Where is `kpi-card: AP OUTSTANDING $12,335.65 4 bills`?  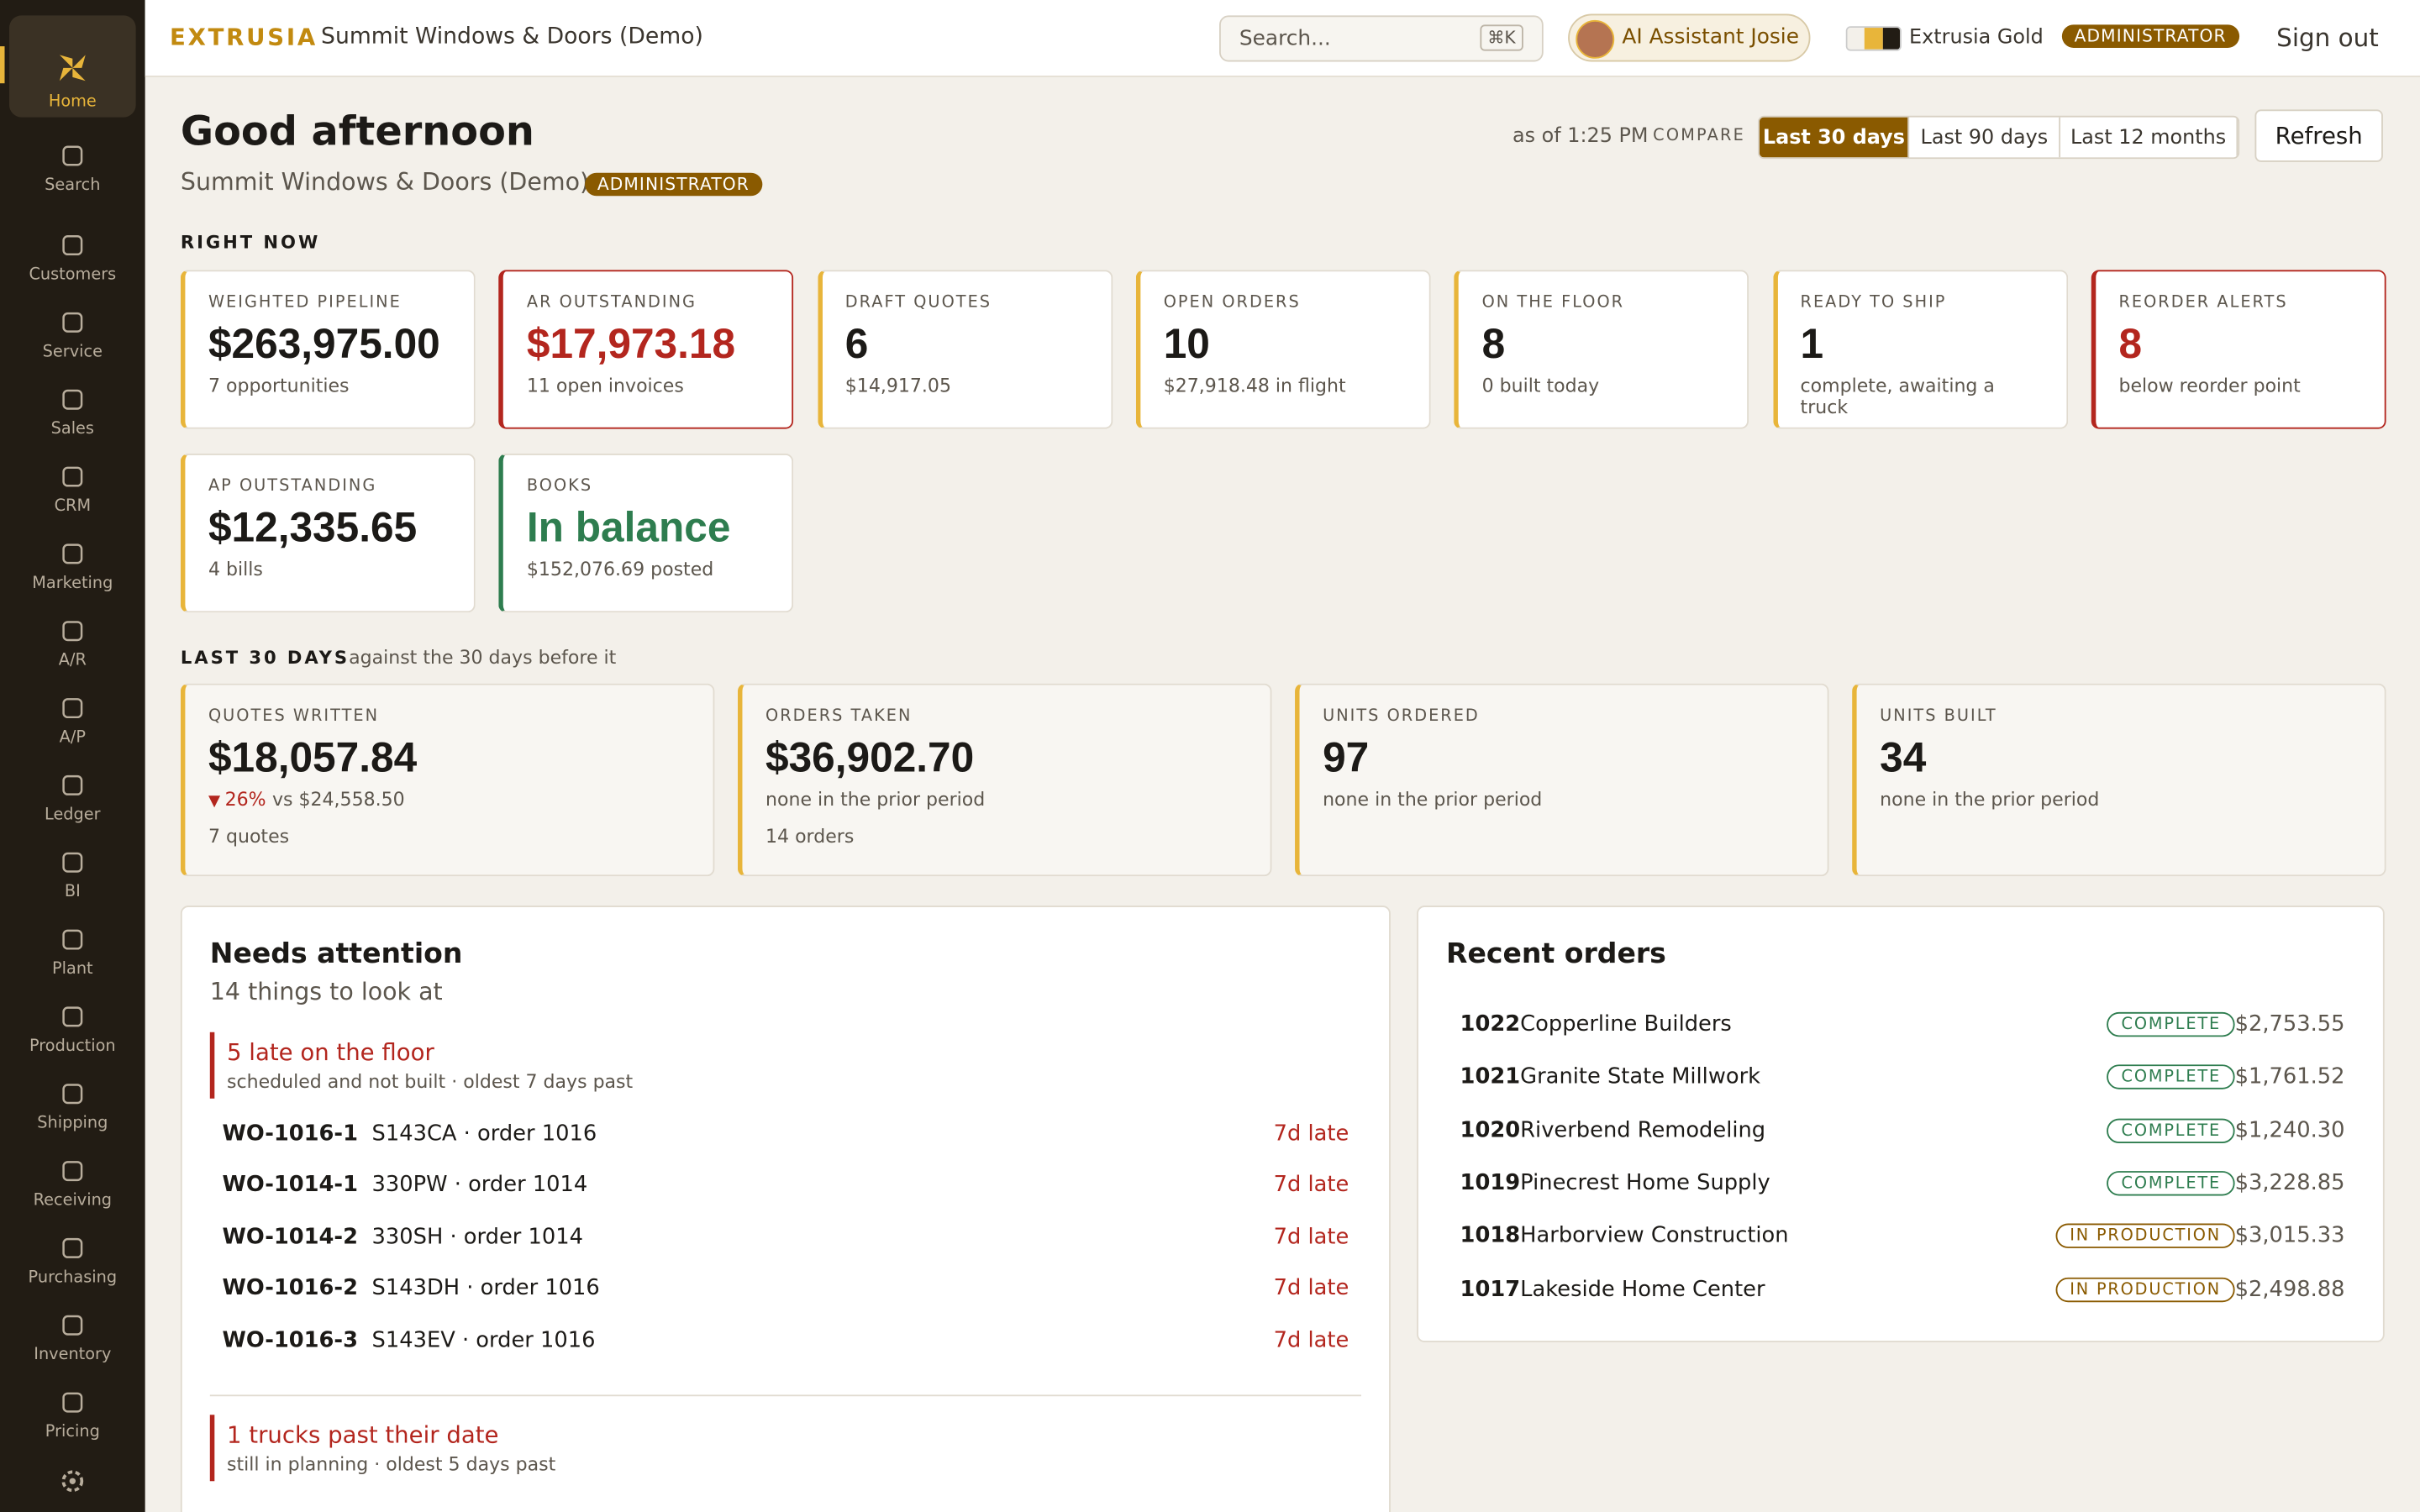
kpi-card: AP OUTSTANDING $12,335.65 4 bills is located at coordinates (328, 533).